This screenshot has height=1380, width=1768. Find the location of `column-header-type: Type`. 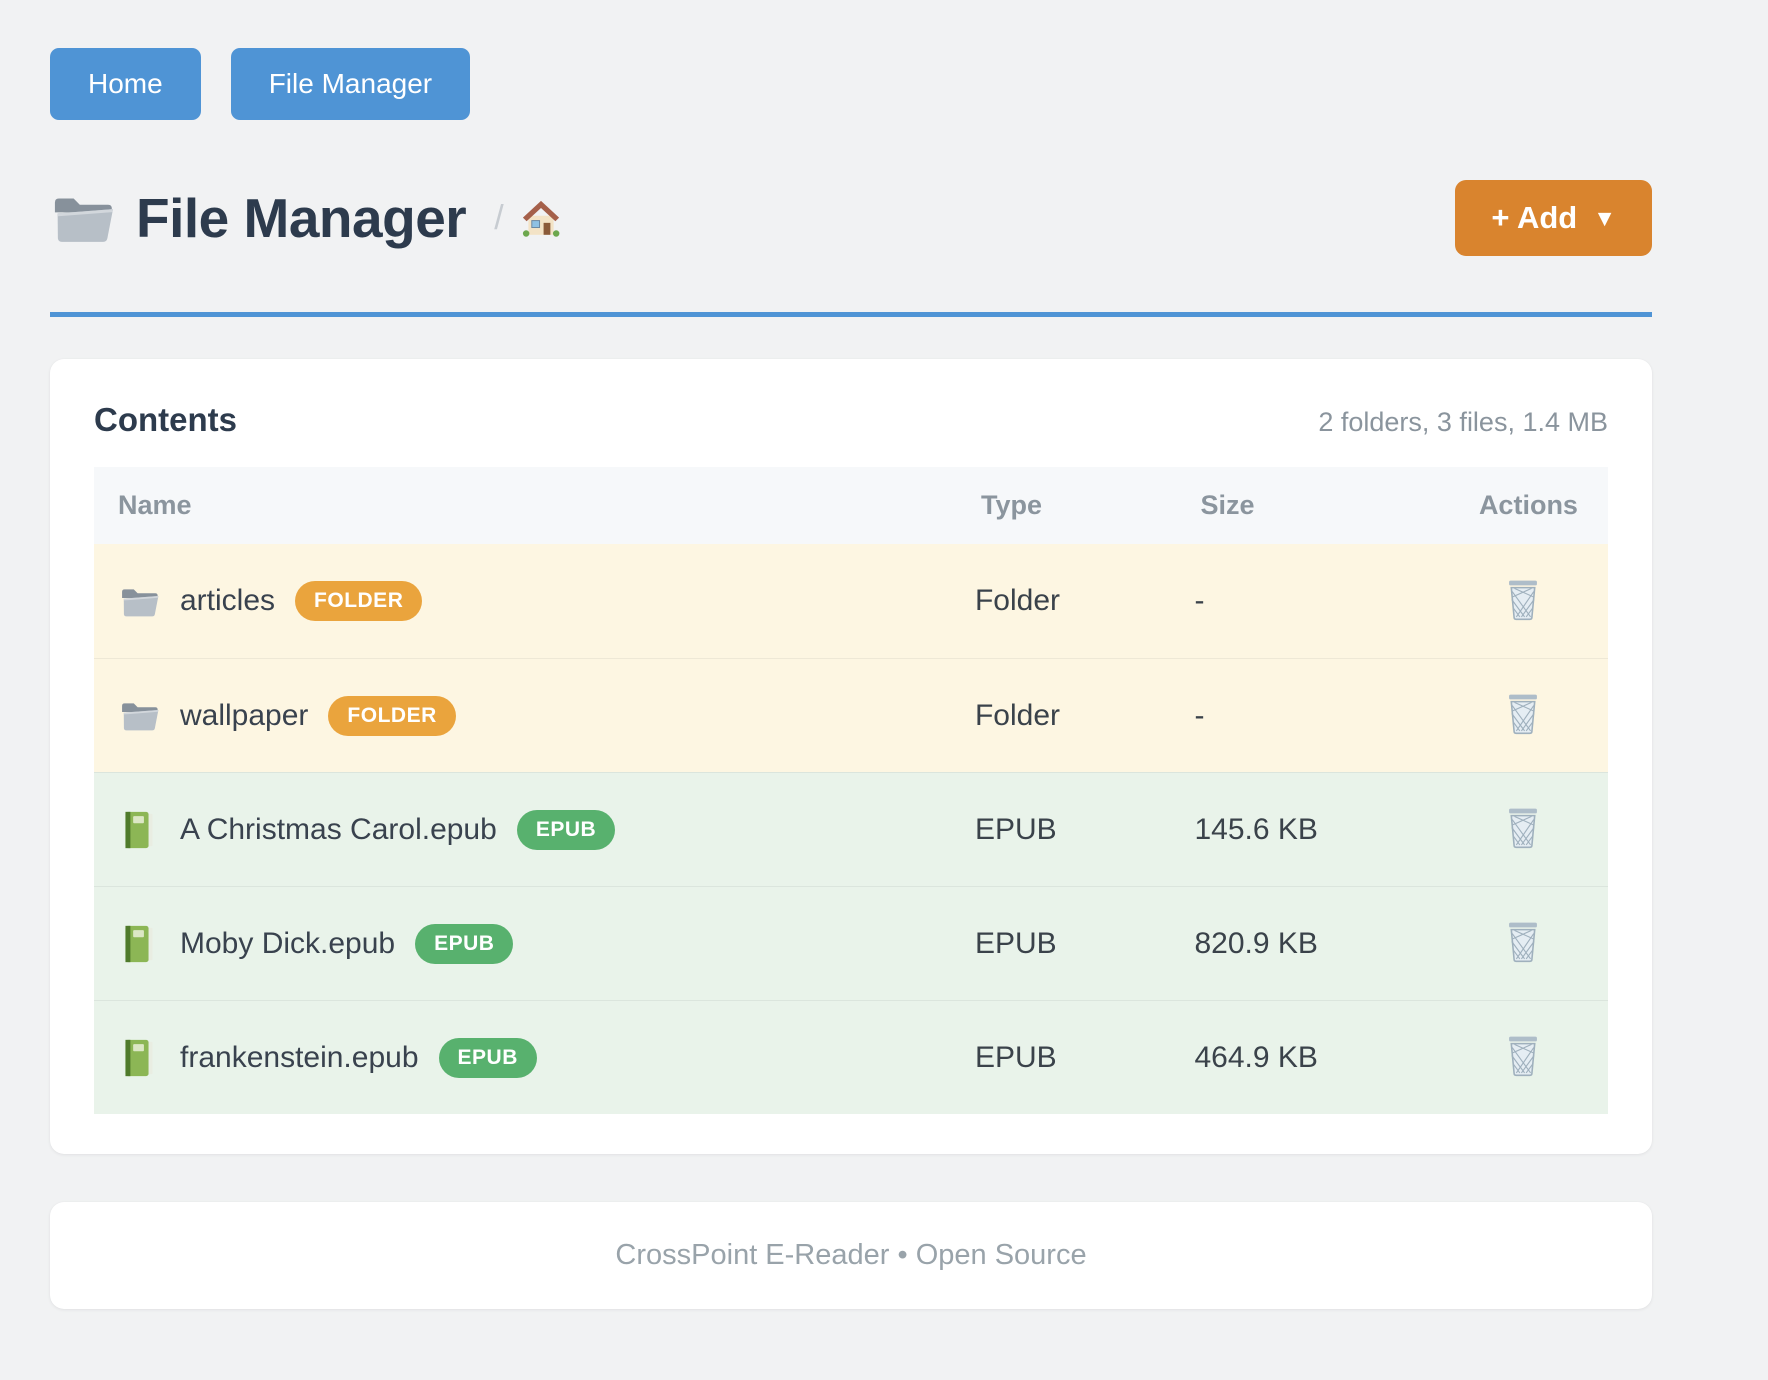

column-header-type: Type is located at coordinates (1011, 505).